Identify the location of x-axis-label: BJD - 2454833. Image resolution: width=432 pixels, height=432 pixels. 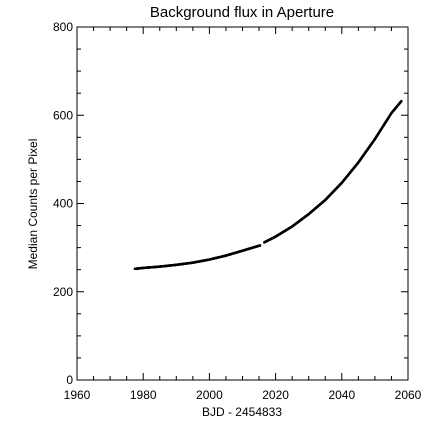
(242, 412).